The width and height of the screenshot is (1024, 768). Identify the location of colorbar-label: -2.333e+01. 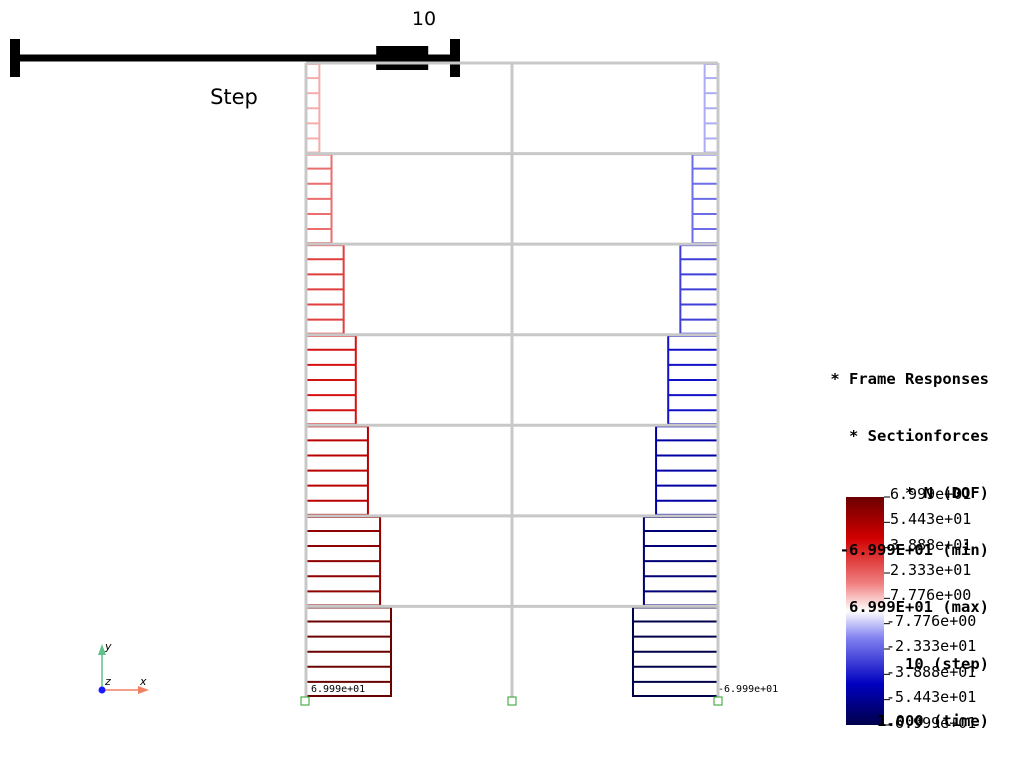
(931, 646).